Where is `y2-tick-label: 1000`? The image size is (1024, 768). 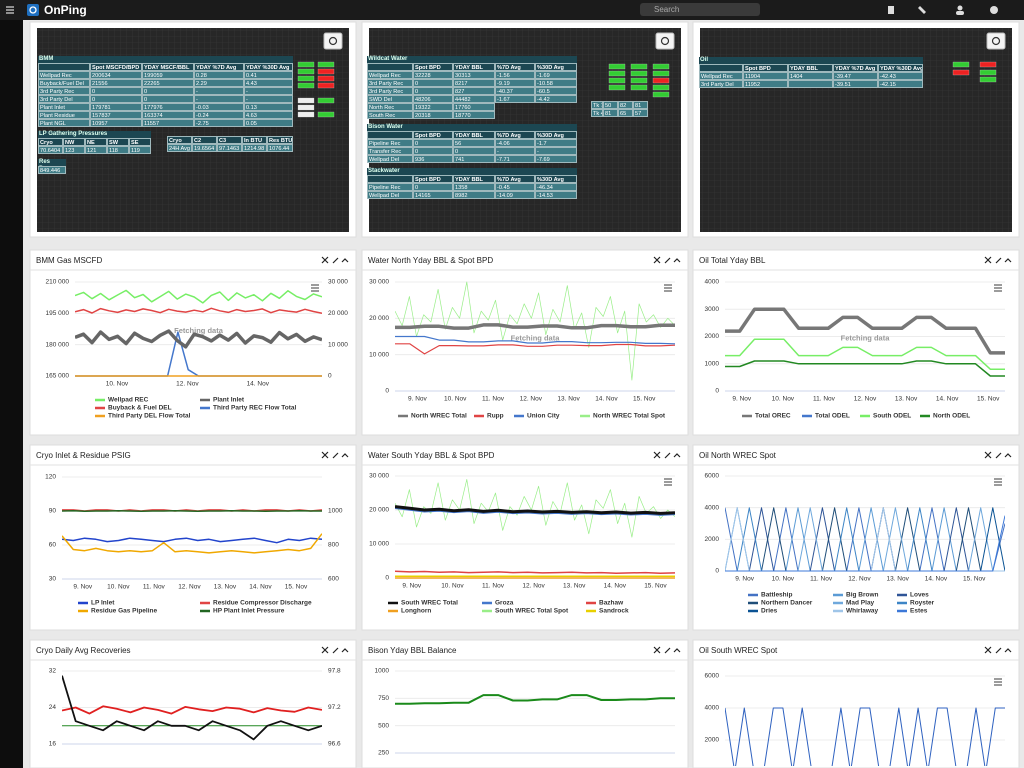
y2-tick-label: 1000 is located at coordinates (335, 511).